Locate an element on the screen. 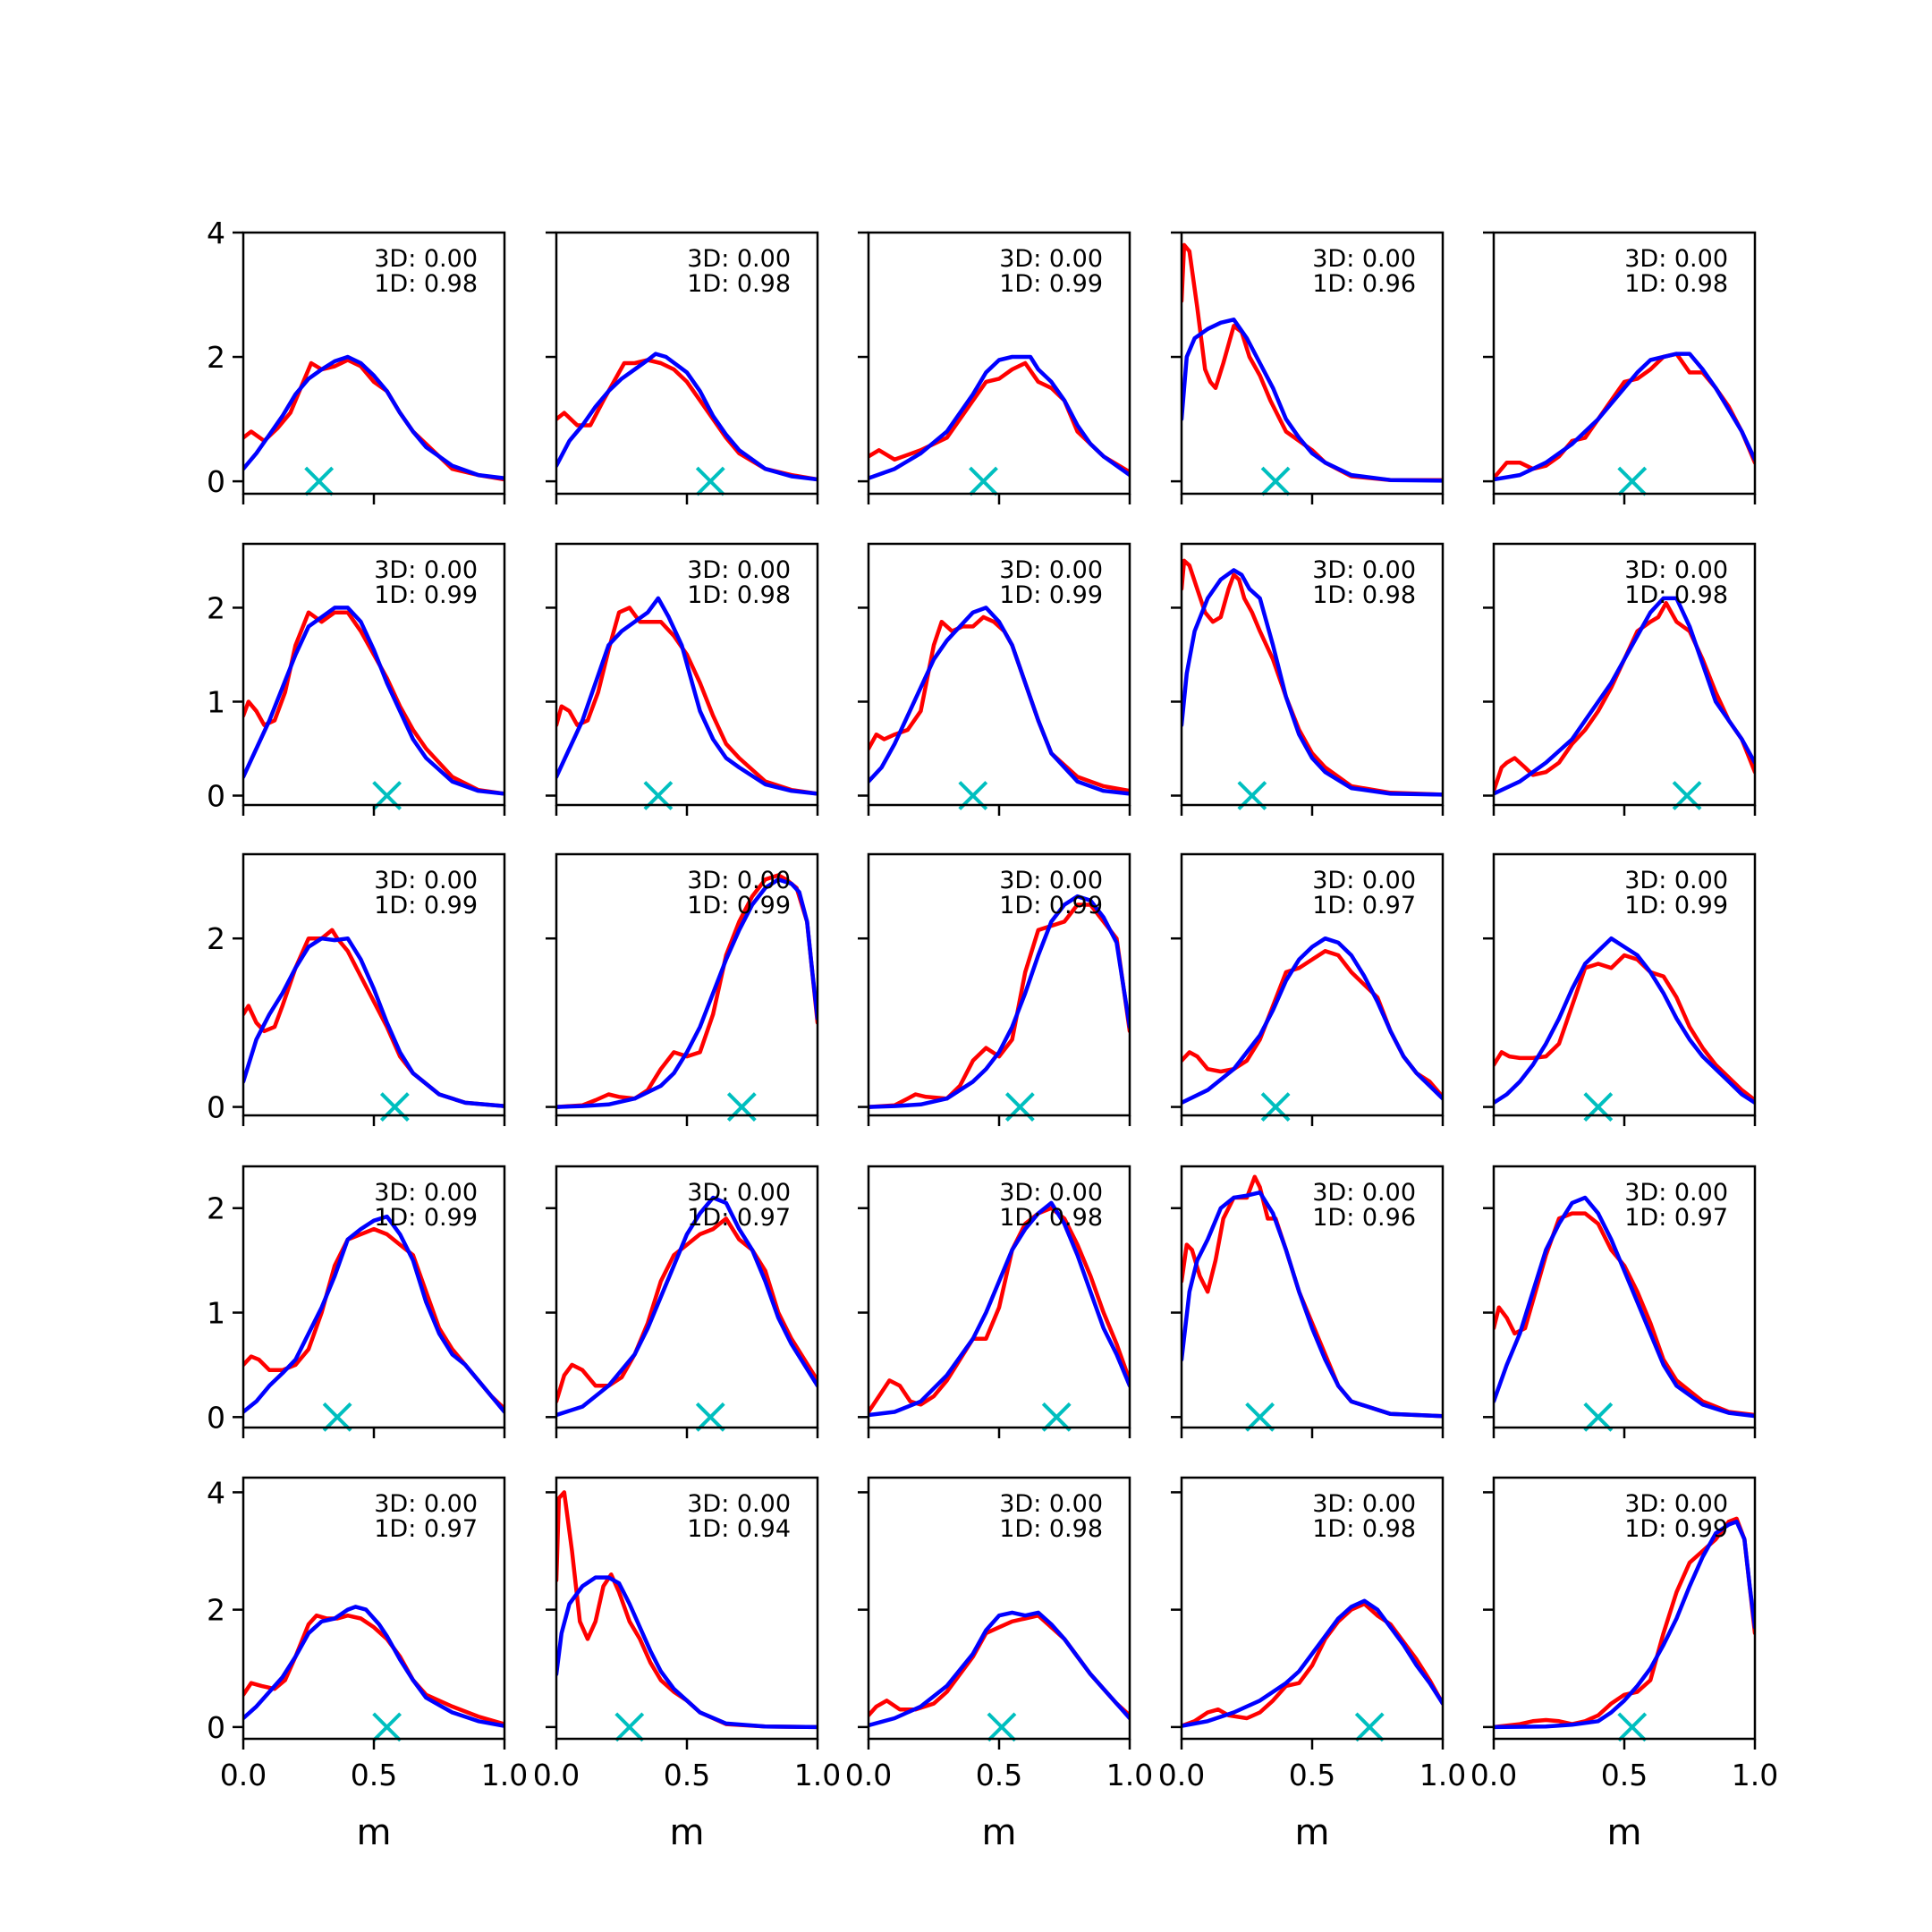  y-tick-label: 1 is located at coordinates (216, 1313).